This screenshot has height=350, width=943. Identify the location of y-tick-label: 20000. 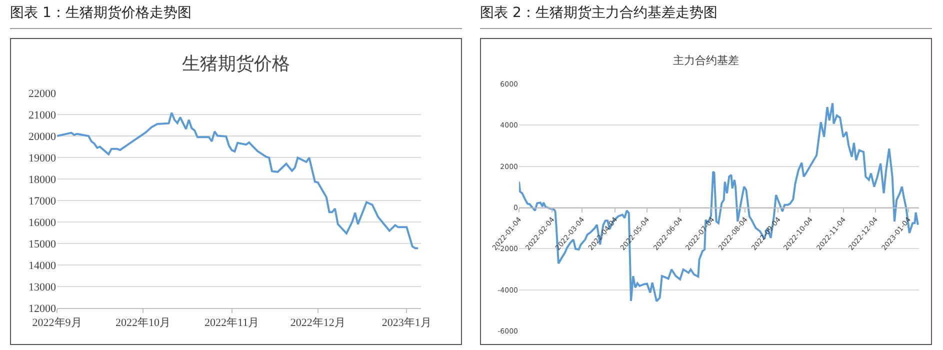
(42, 136).